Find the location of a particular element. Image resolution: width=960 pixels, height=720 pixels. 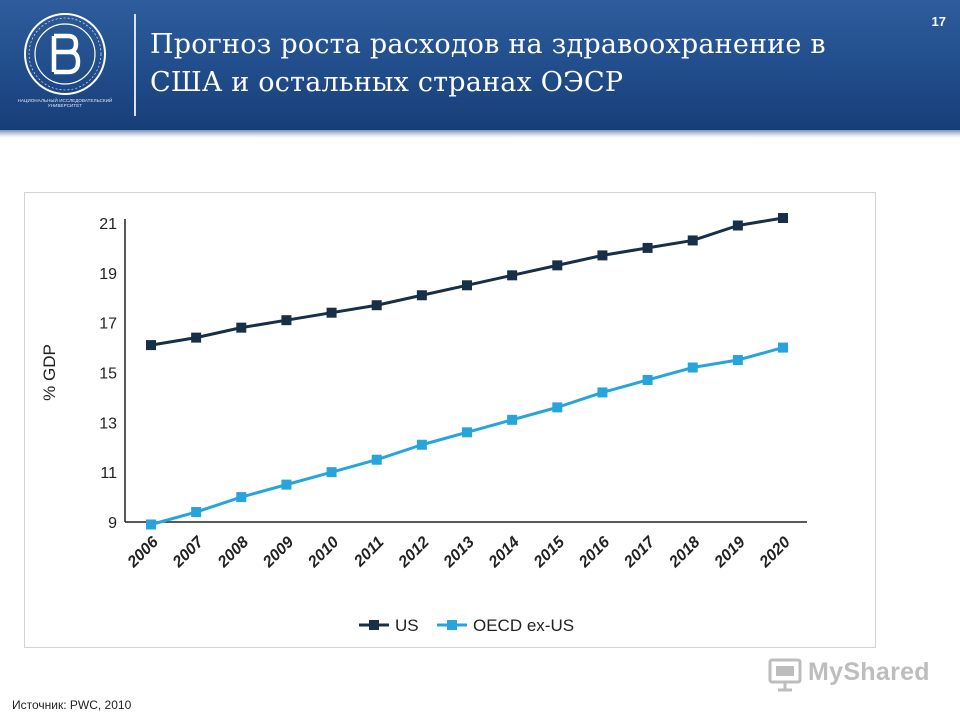

x-tick-label: 2014 is located at coordinates (504, 553).